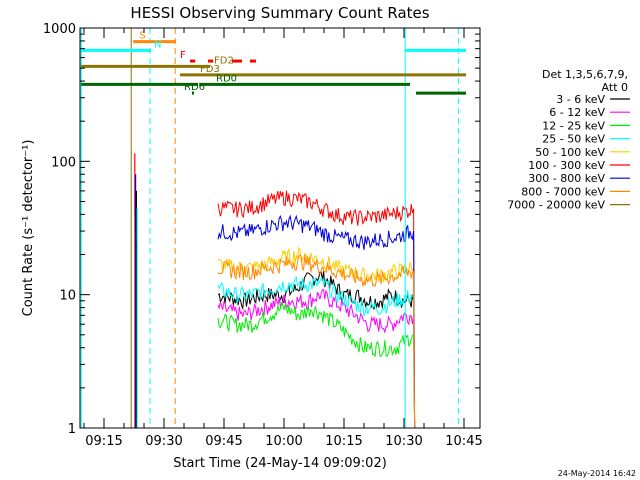 The width and height of the screenshot is (640, 480). I want to click on x-tick-label: 10:45, so click(463, 441).